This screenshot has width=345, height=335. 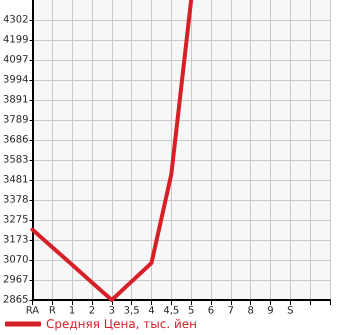 What do you see at coordinates (250, 311) in the screenshot?
I see `x-tick-label: 8` at bounding box center [250, 311].